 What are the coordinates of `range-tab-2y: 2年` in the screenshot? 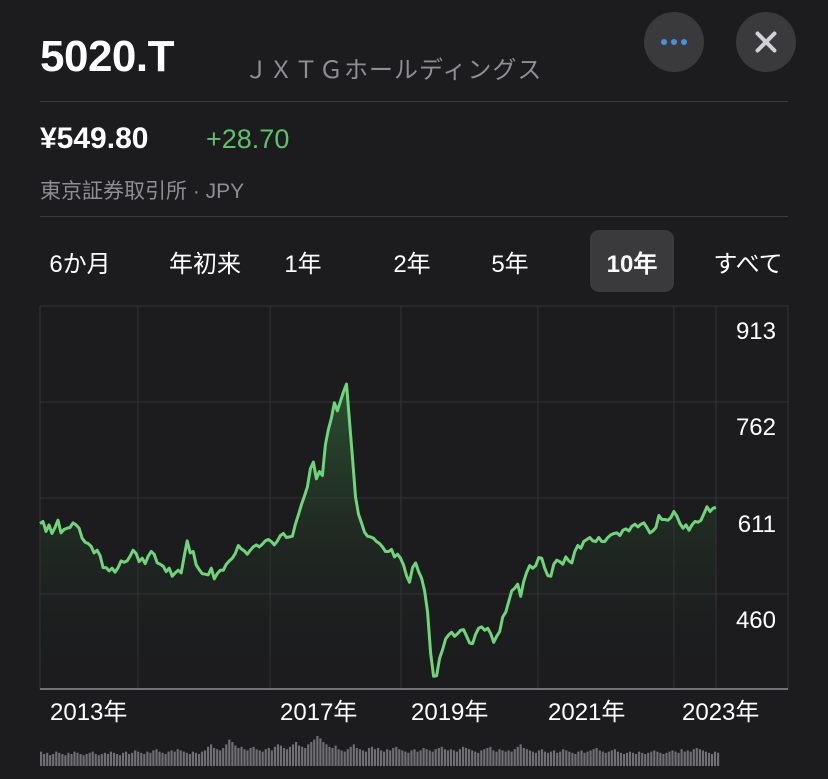 It's located at (412, 261).